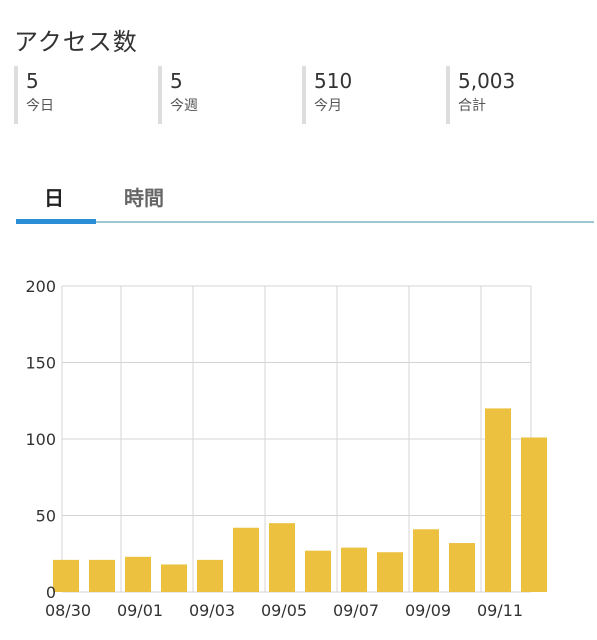  Describe the element at coordinates (144, 198) in the screenshot. I see `tab-hour: 時間` at that location.